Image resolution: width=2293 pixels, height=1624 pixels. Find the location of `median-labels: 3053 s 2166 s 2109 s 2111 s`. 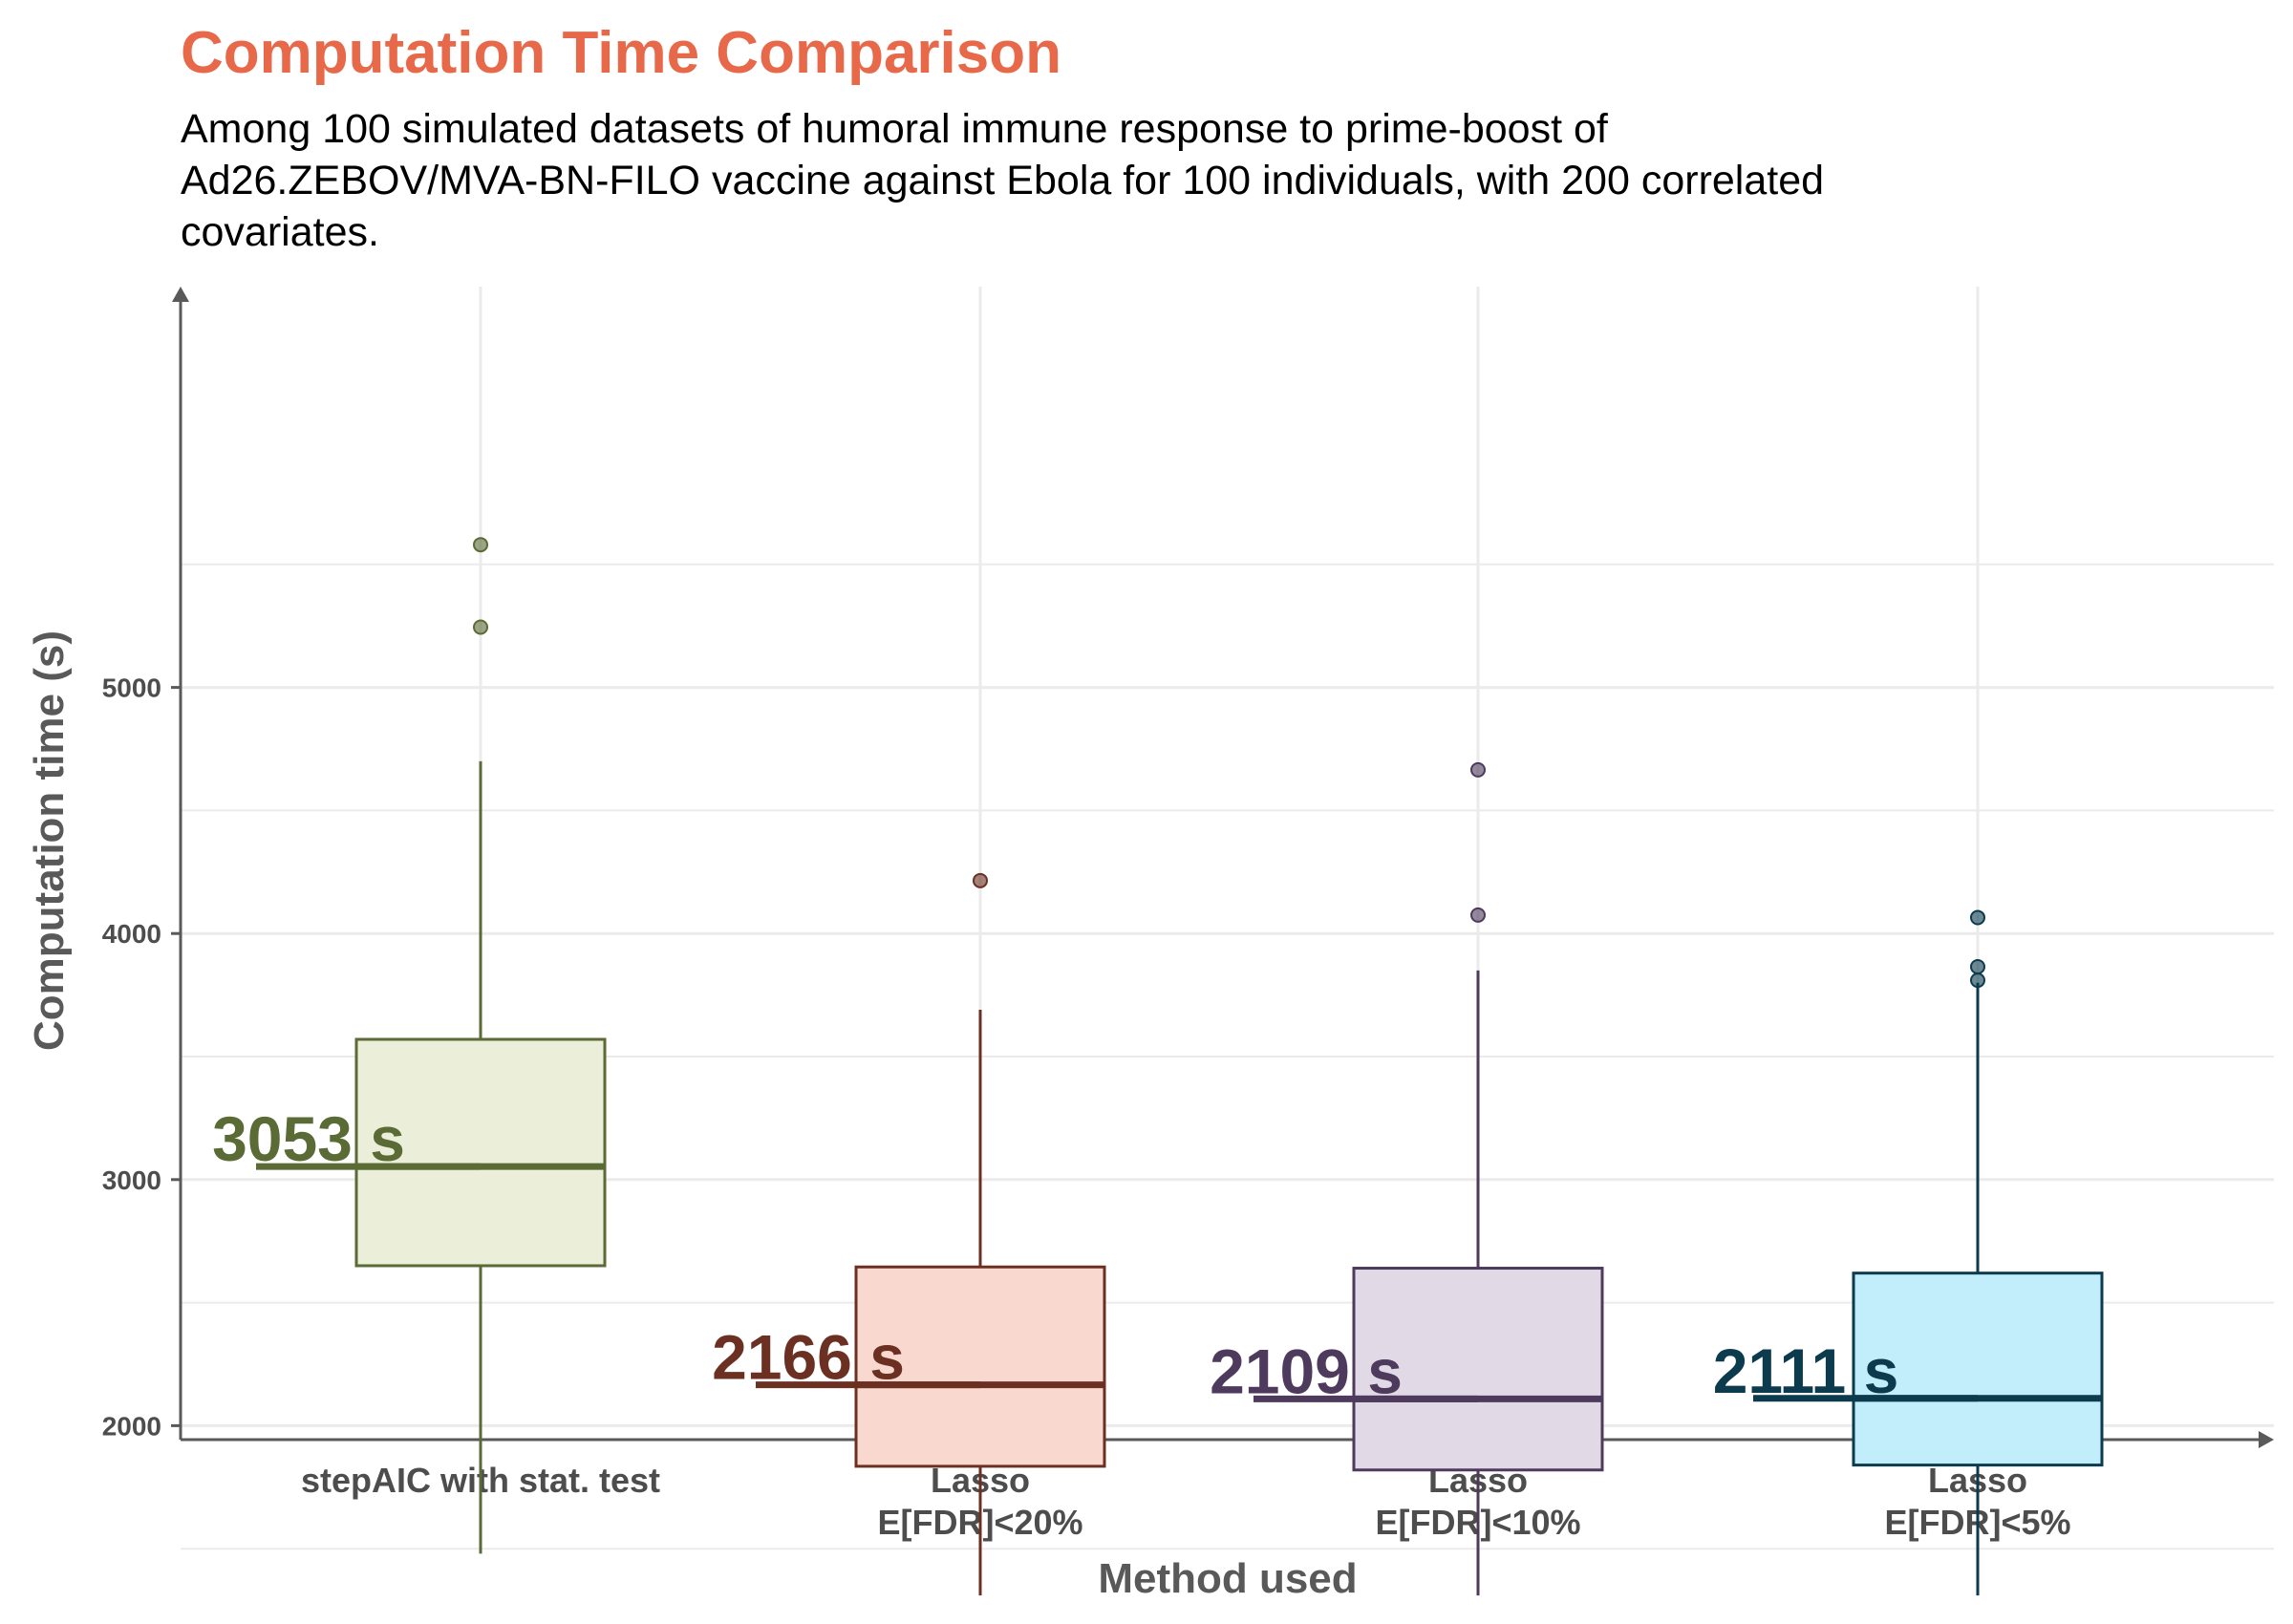

median-labels: 3053 s 2166 s 2109 s 2111 s is located at coordinates (1095, 1255).